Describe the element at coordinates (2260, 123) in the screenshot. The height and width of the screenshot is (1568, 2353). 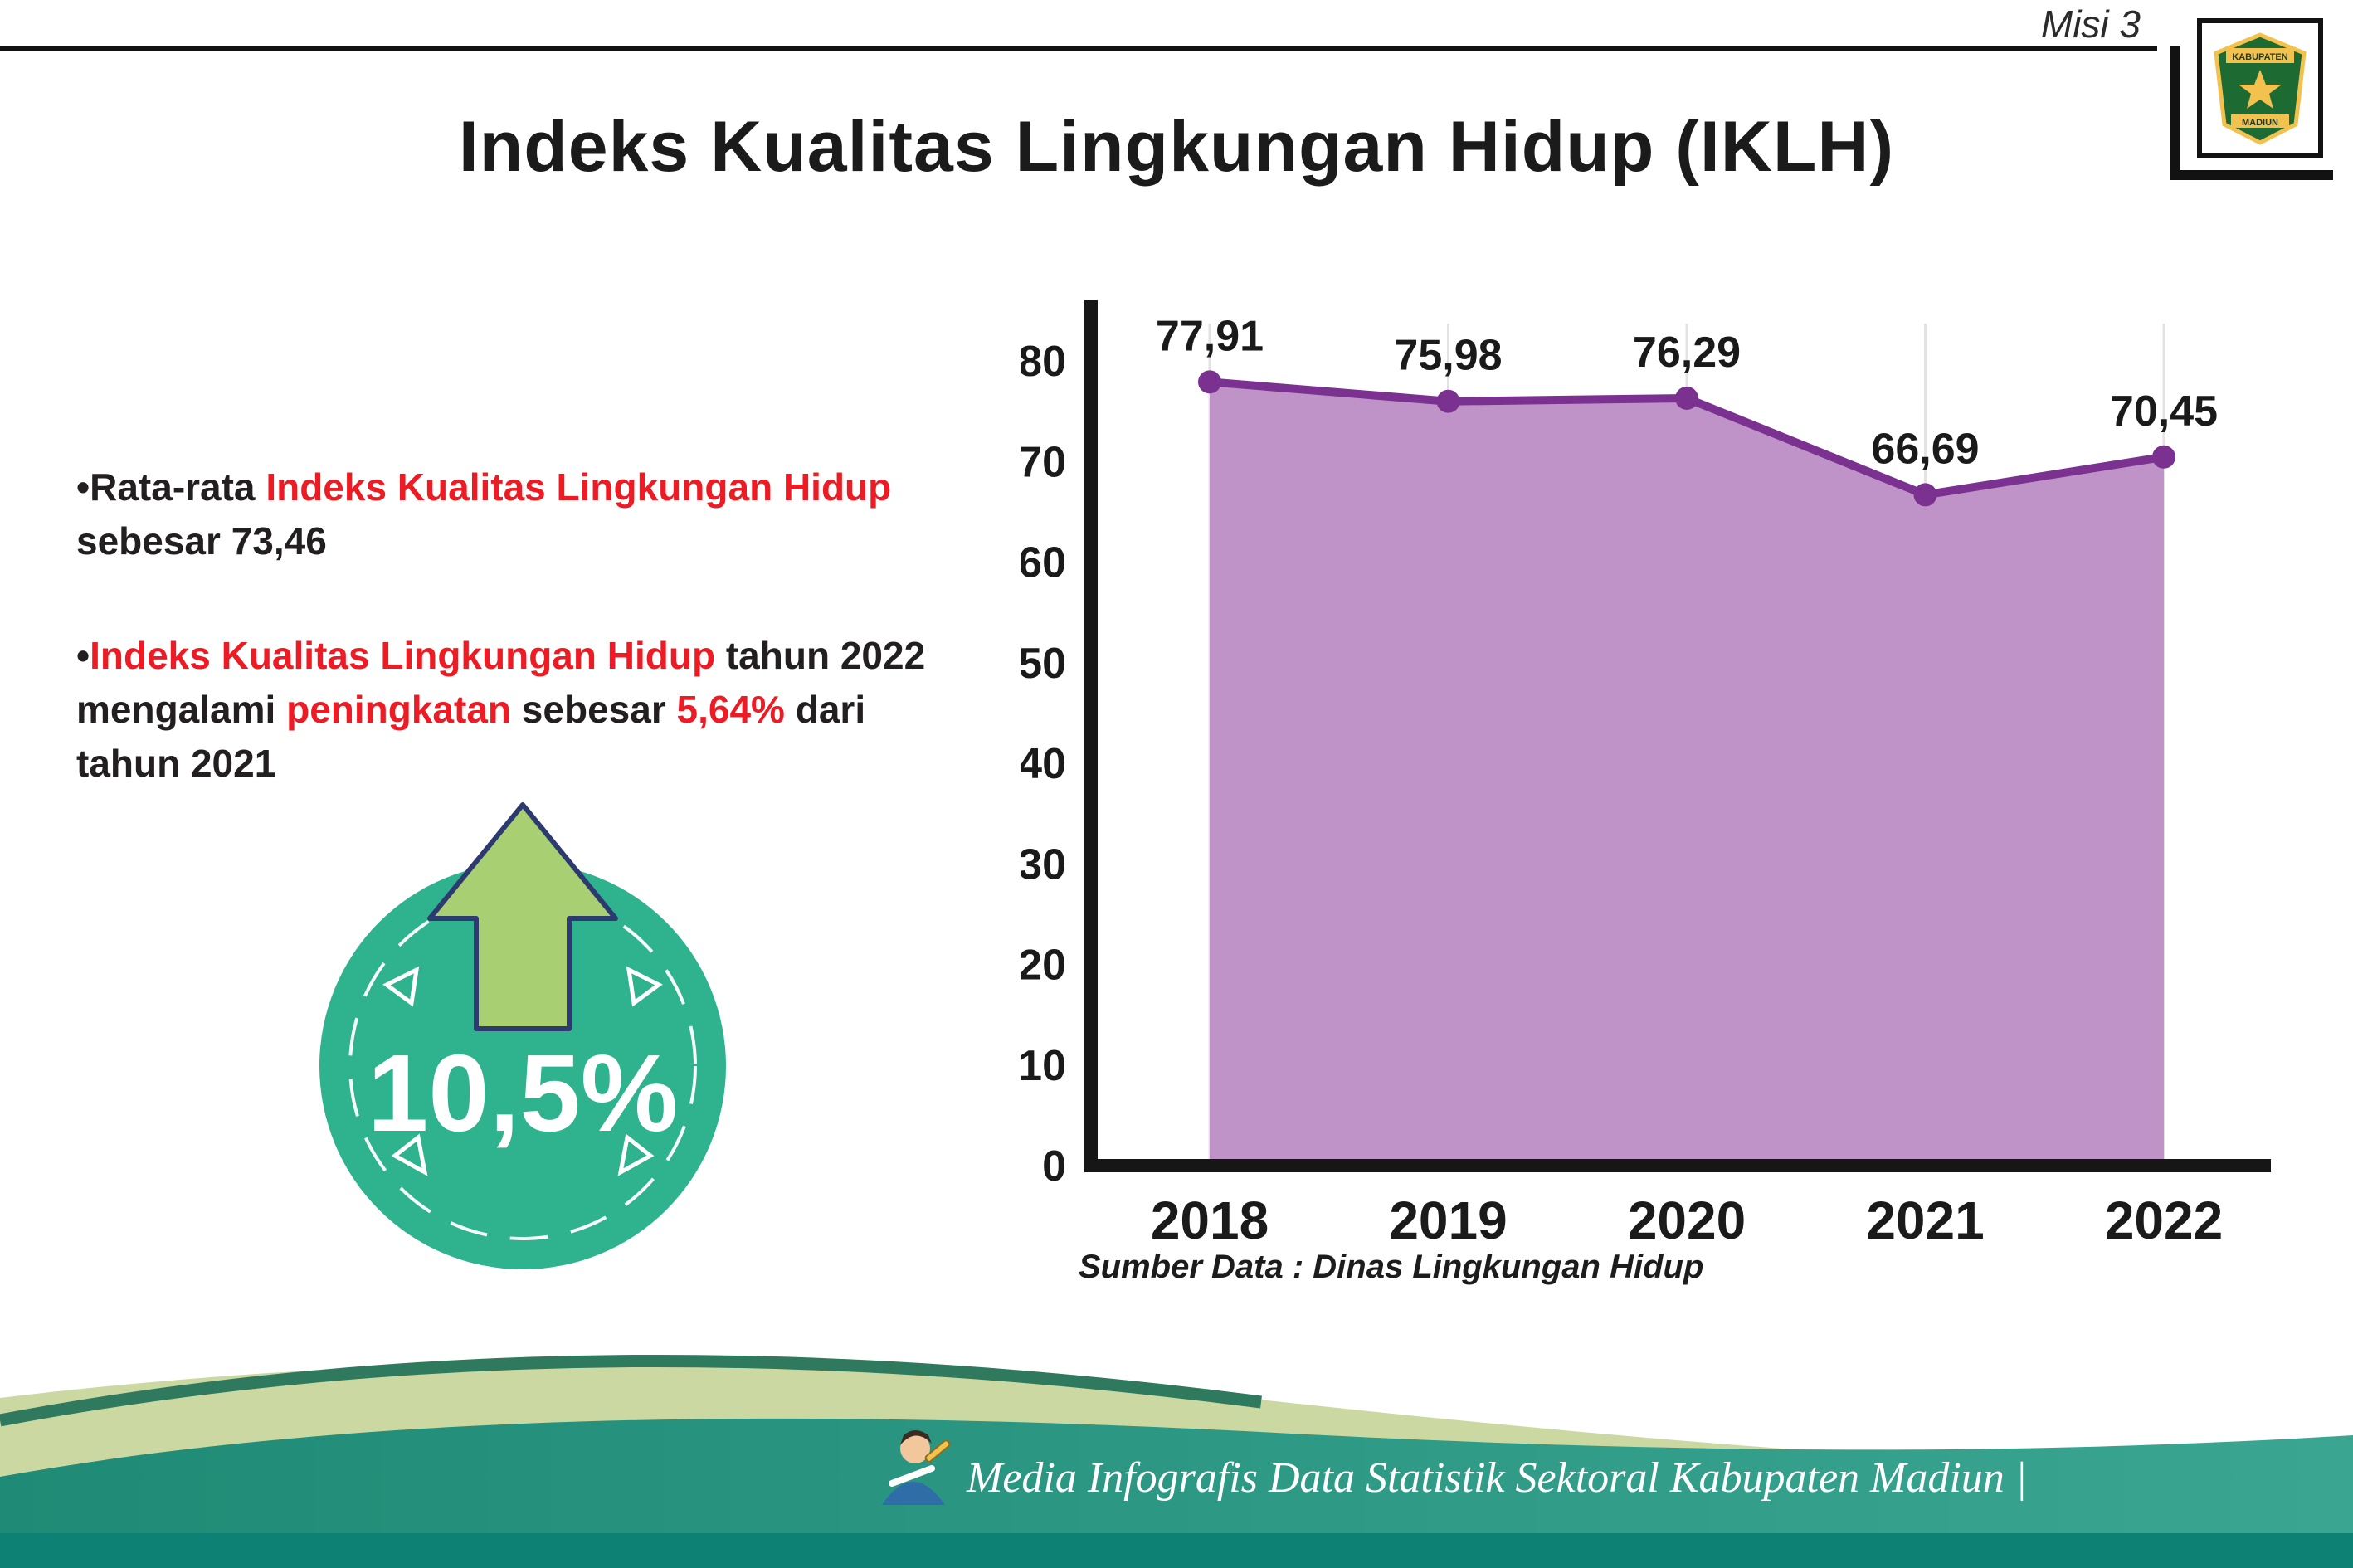
I see `logo-line2: MADIUN` at that location.